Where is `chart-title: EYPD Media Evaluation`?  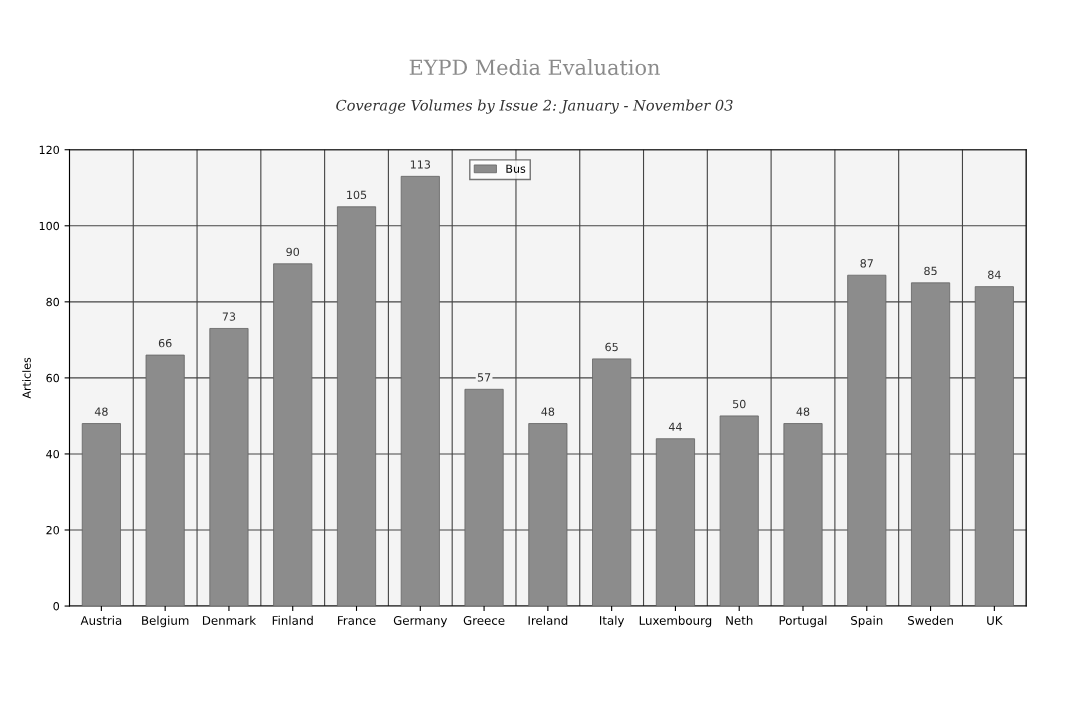
chart-title: EYPD Media Evaluation is located at coordinates (534, 67).